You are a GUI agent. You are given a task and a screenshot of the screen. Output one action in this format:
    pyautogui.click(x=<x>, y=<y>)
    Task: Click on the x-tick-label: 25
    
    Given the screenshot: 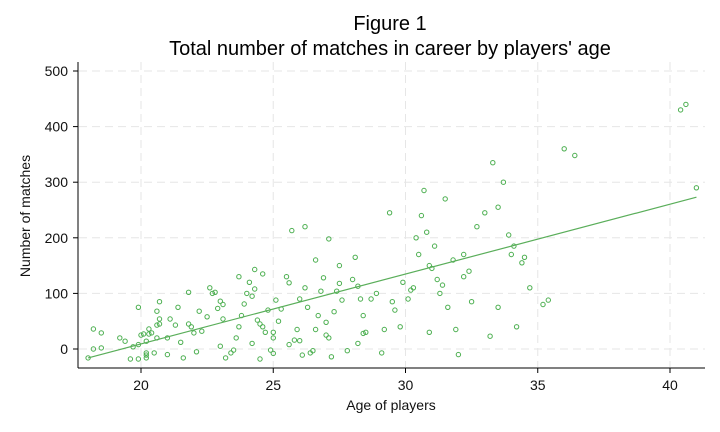 What is the action you would take?
    pyautogui.click(x=273, y=385)
    